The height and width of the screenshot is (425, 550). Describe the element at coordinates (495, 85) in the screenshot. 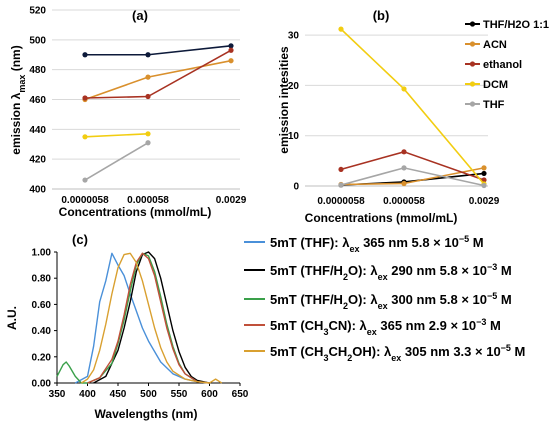

I see `panel-b-legend-label: DCM` at that location.